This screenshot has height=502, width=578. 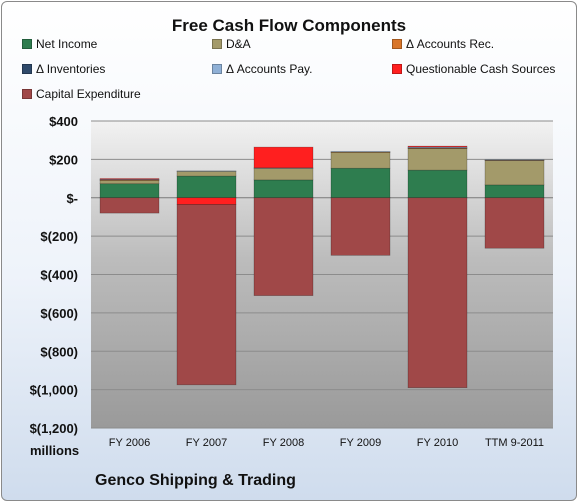 What do you see at coordinates (283, 443) in the screenshot?
I see `x-tick-label: FY 2008` at bounding box center [283, 443].